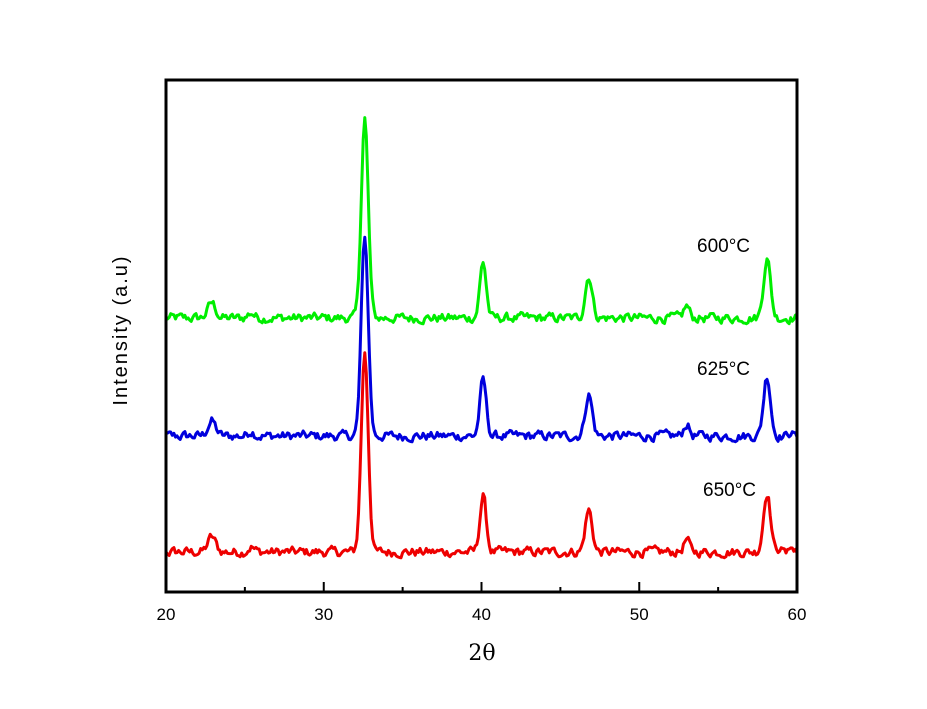 The width and height of the screenshot is (927, 709). I want to click on x-tick-label: 60, so click(797, 614).